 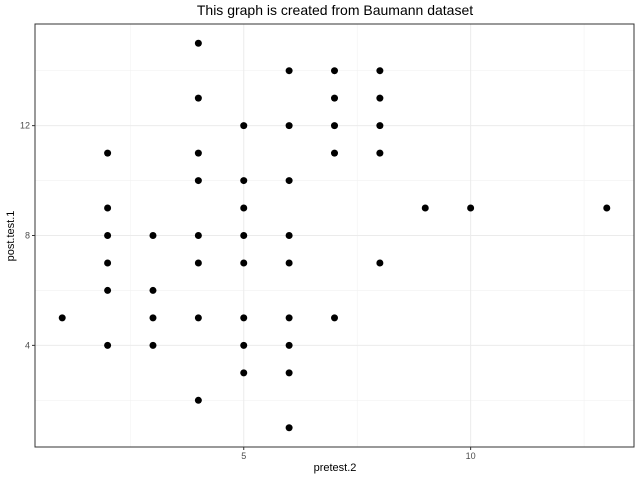 What do you see at coordinates (471, 456) in the screenshot?
I see `x-tick-label: 10` at bounding box center [471, 456].